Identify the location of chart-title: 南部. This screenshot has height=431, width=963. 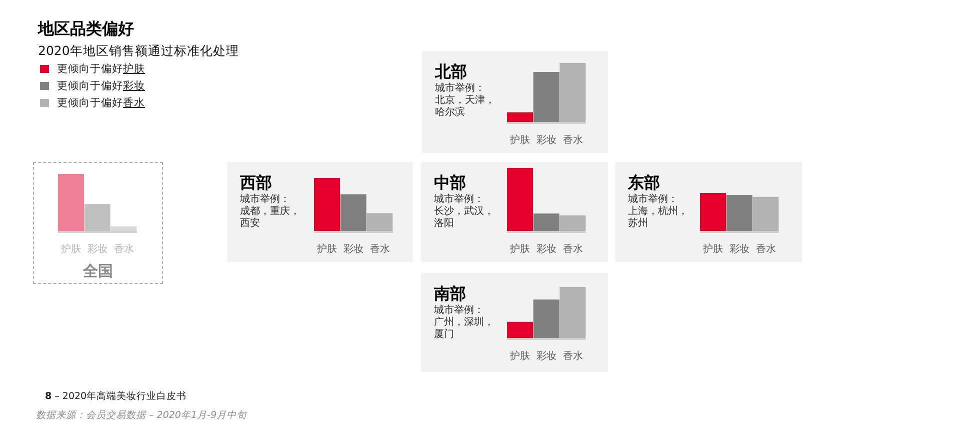
(450, 294).